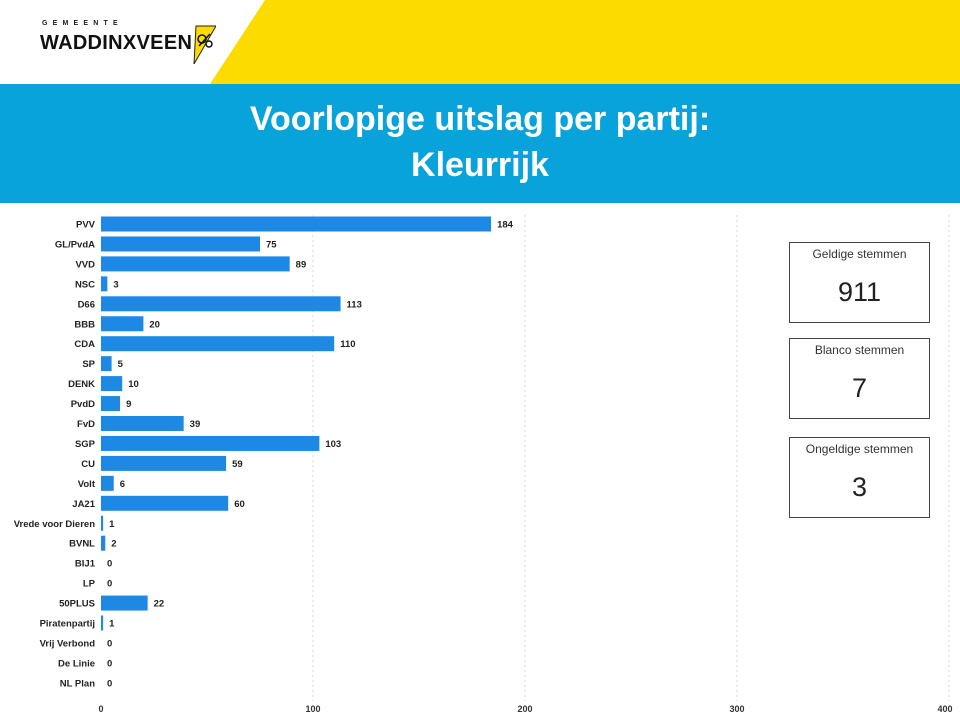  Describe the element at coordinates (85, 564) in the screenshot. I see `category-label-bij1: BIJ1` at that location.